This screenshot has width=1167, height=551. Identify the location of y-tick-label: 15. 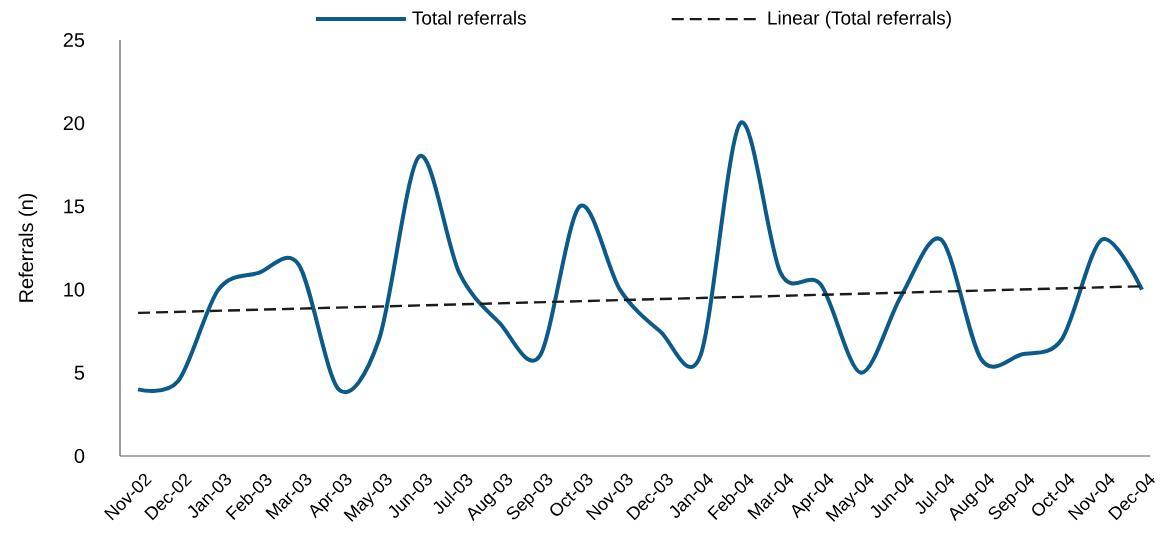
(74, 206).